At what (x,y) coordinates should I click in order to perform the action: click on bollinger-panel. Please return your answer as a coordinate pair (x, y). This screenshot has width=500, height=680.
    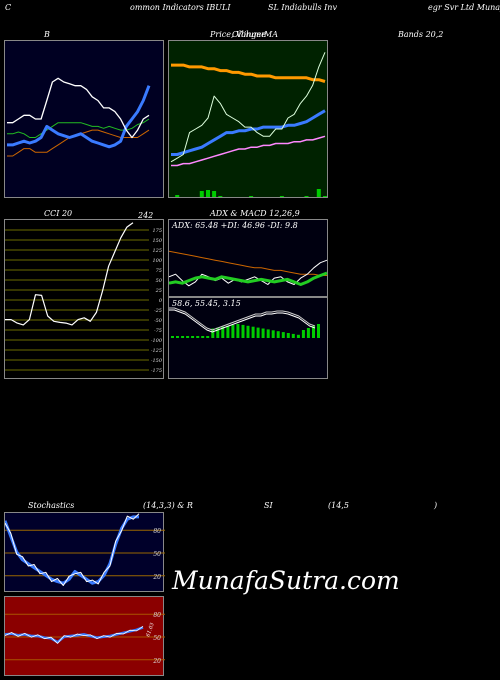
    Looking at the image, I should click on (84, 119).